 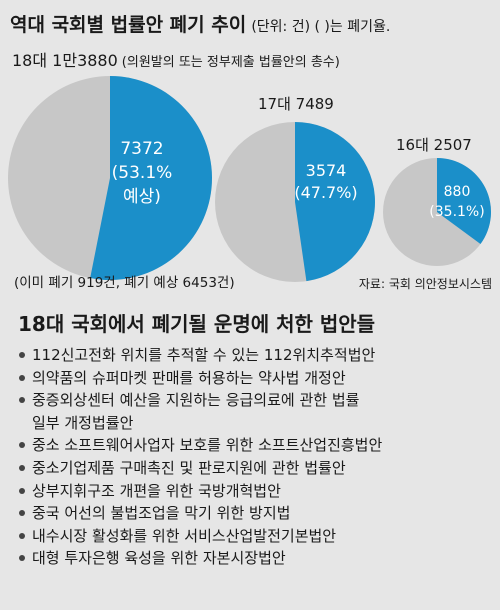 I want to click on bill-item: 상부지휘구조 개편을 위한 국방개혁법안, so click(x=200, y=491).